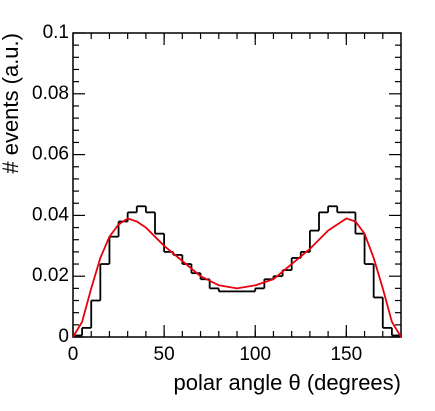 This screenshot has height=411, width=435. I want to click on y-tick-label: 0.08, so click(50, 93).